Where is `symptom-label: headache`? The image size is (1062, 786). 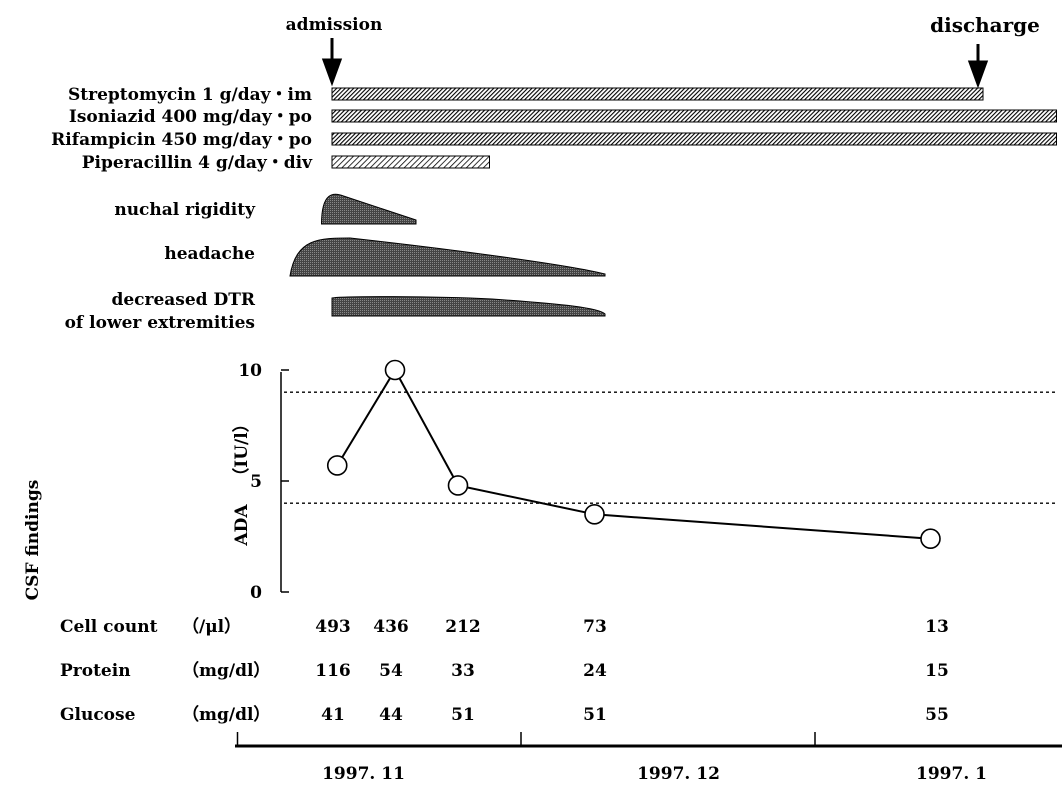 symptom-label: headache is located at coordinates (209, 254).